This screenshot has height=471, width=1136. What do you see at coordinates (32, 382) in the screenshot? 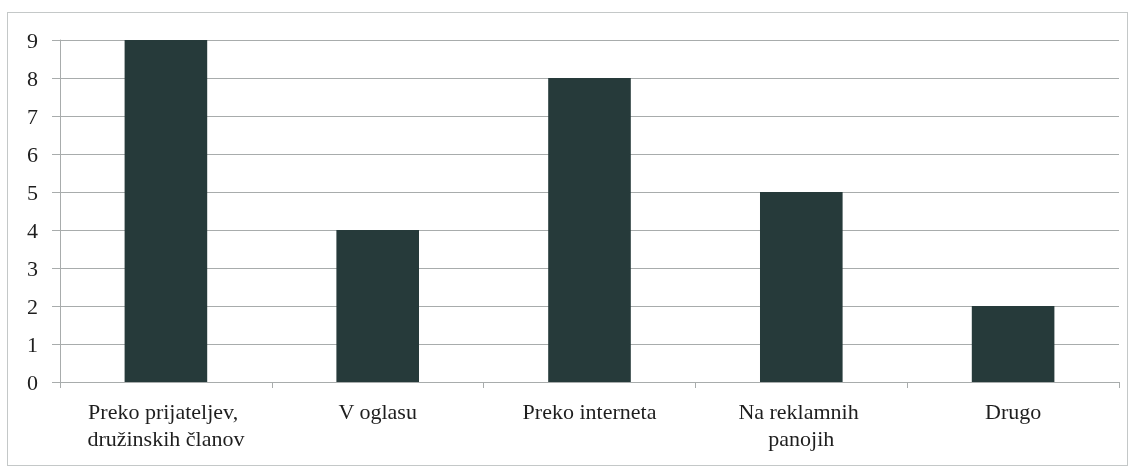
I see `y-tick-label: 0` at bounding box center [32, 382].